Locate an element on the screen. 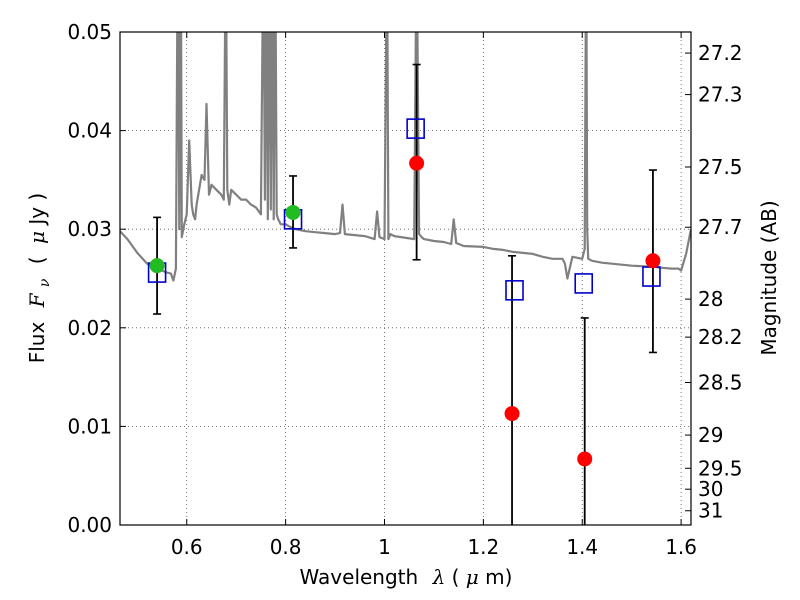  y-axis-label-unit-open: ( is located at coordinates (37, 260).